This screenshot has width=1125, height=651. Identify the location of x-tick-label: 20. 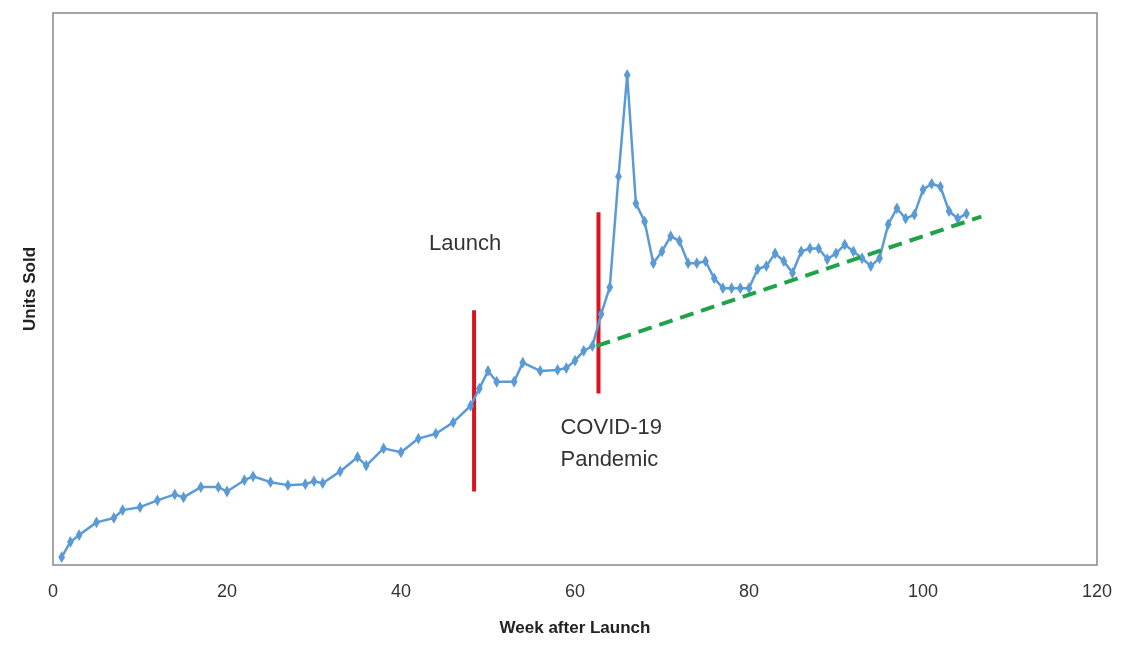
(227, 591).